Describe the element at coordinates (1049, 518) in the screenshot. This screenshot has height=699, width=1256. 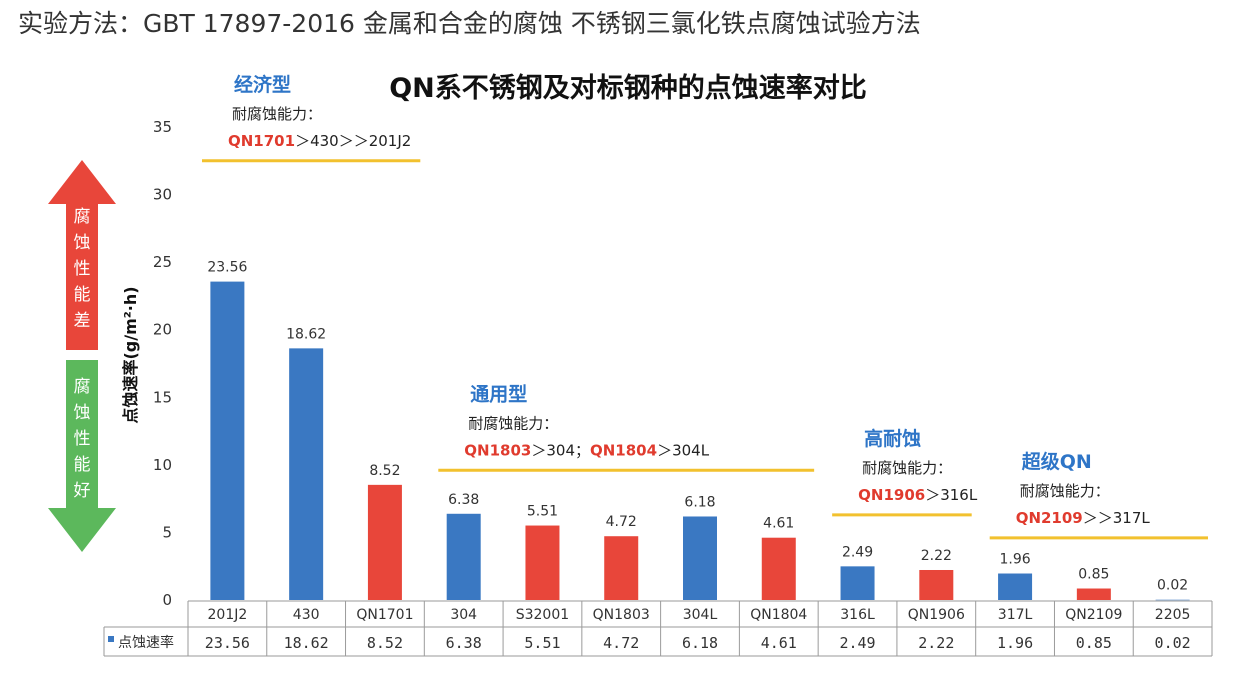
I see `highlight-grade: QN2109` at that location.